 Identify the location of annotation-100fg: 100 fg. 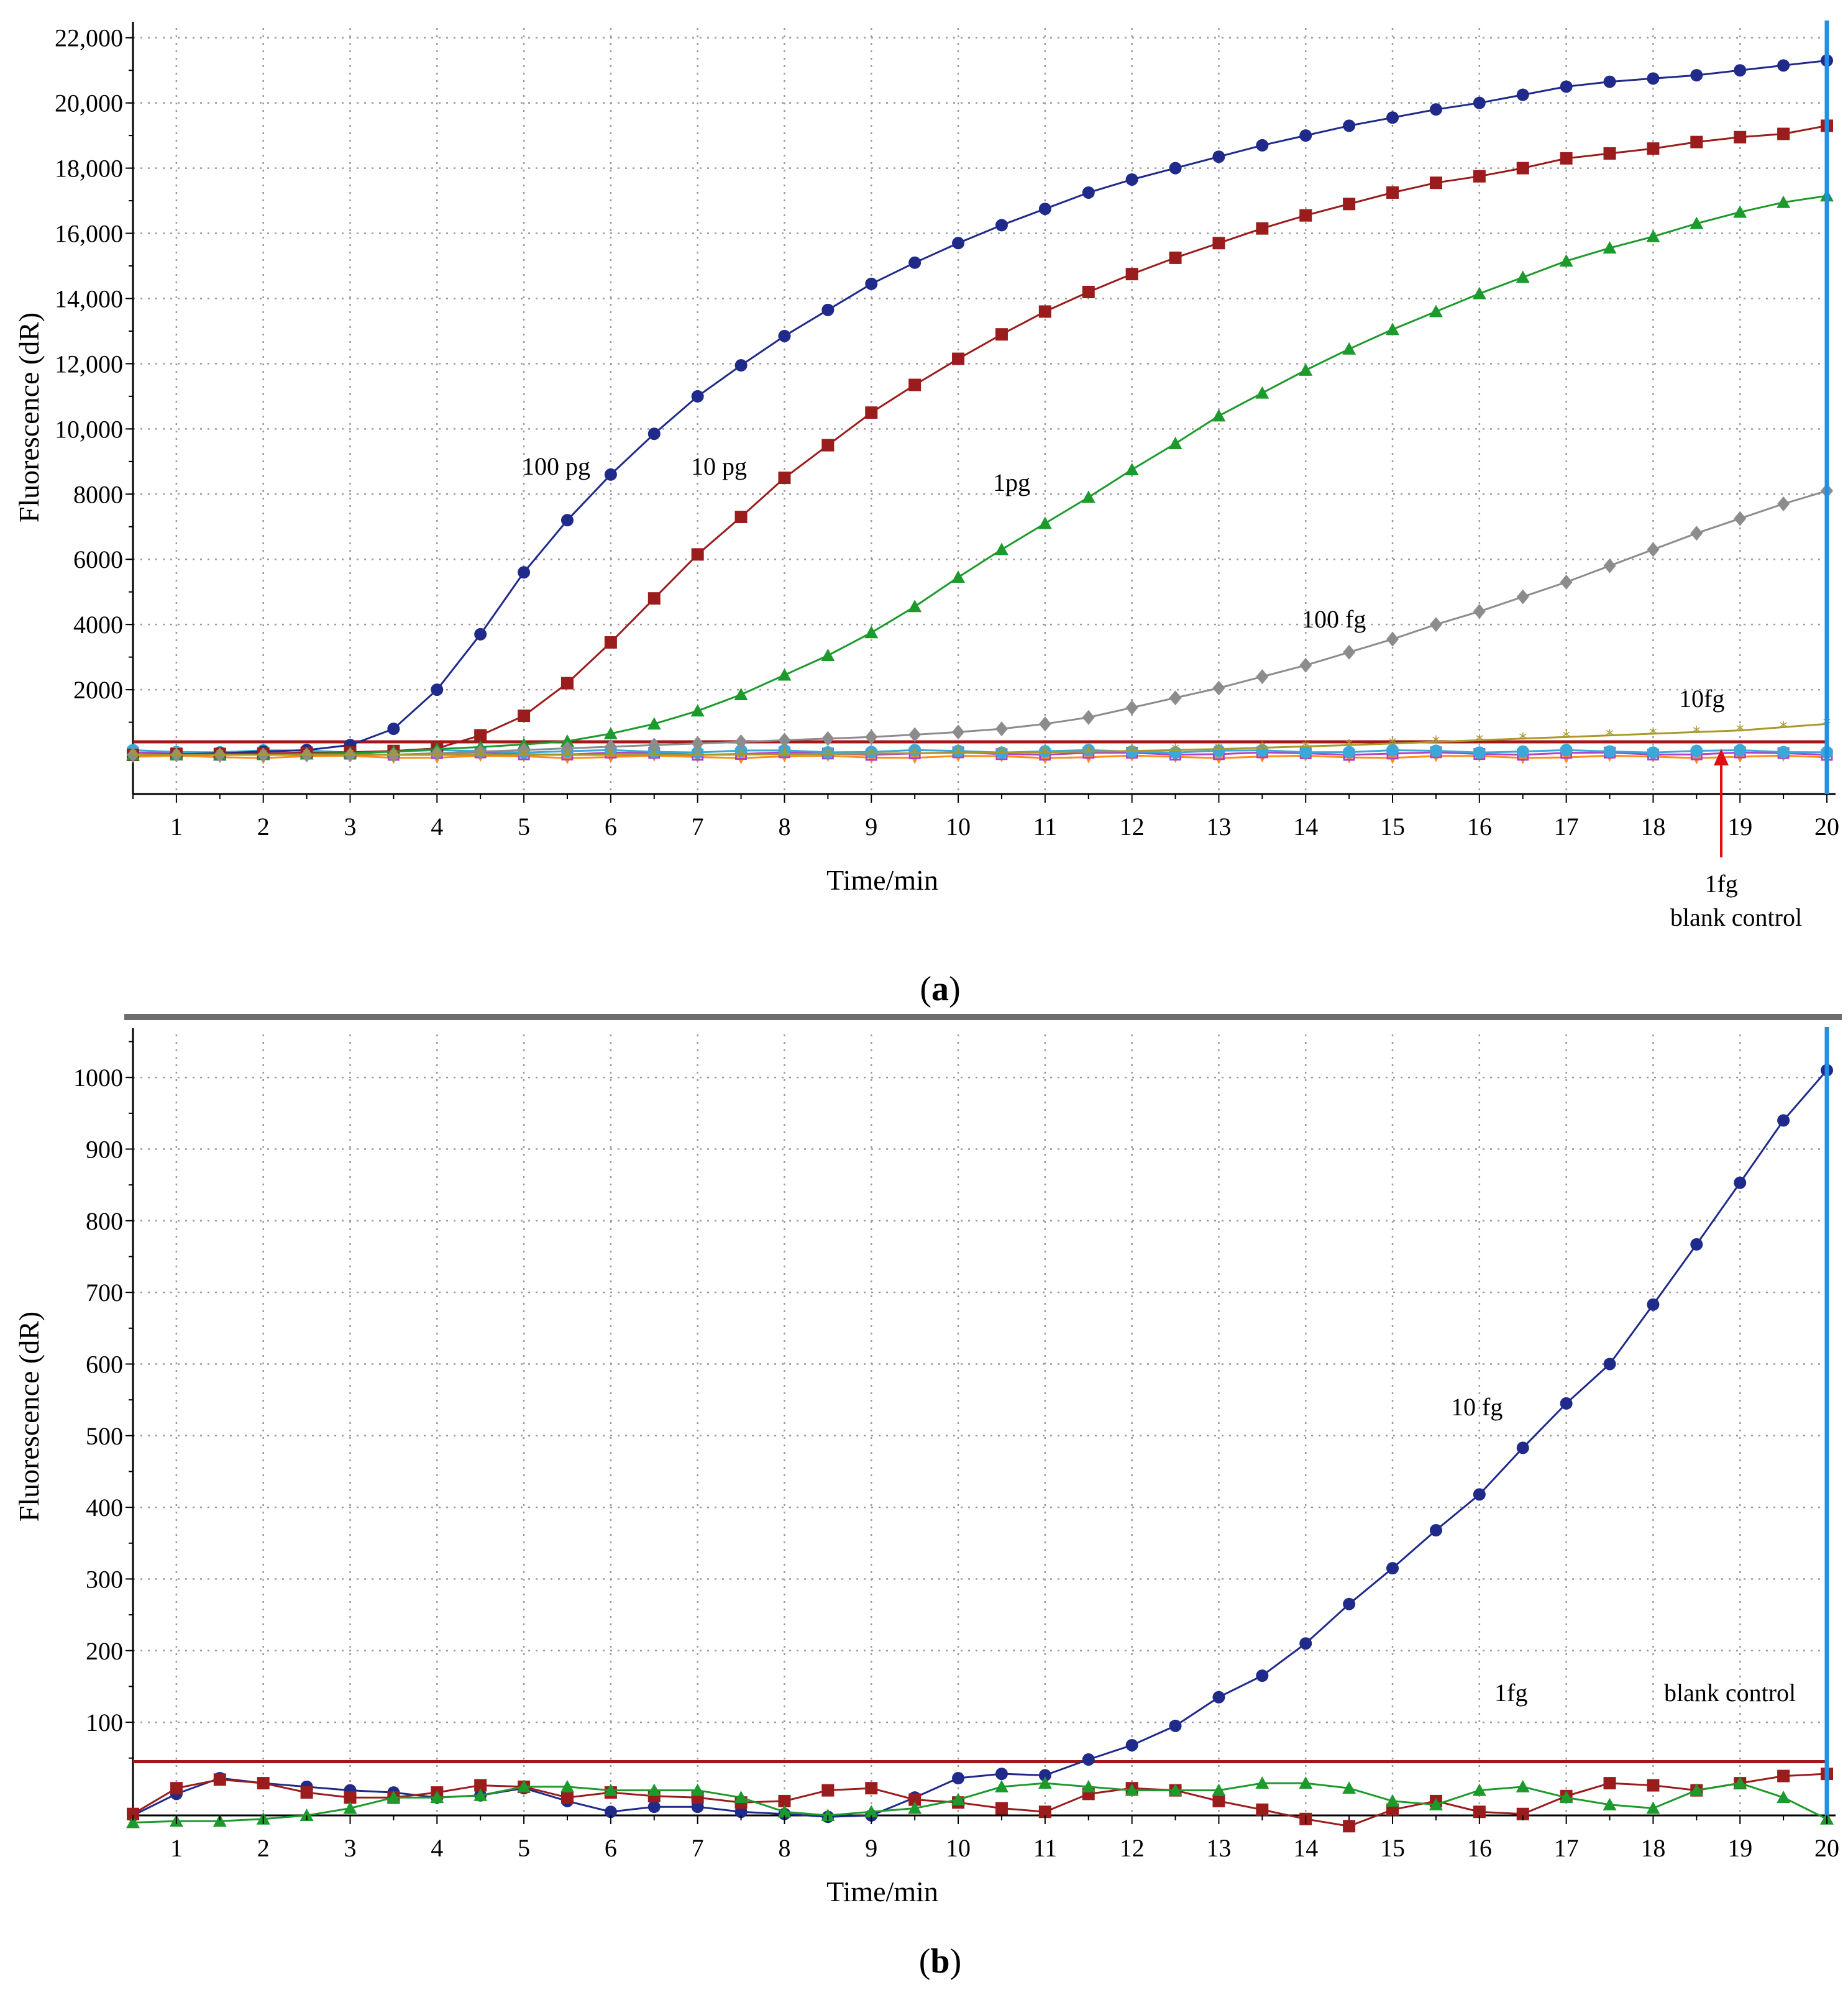
(1334, 619).